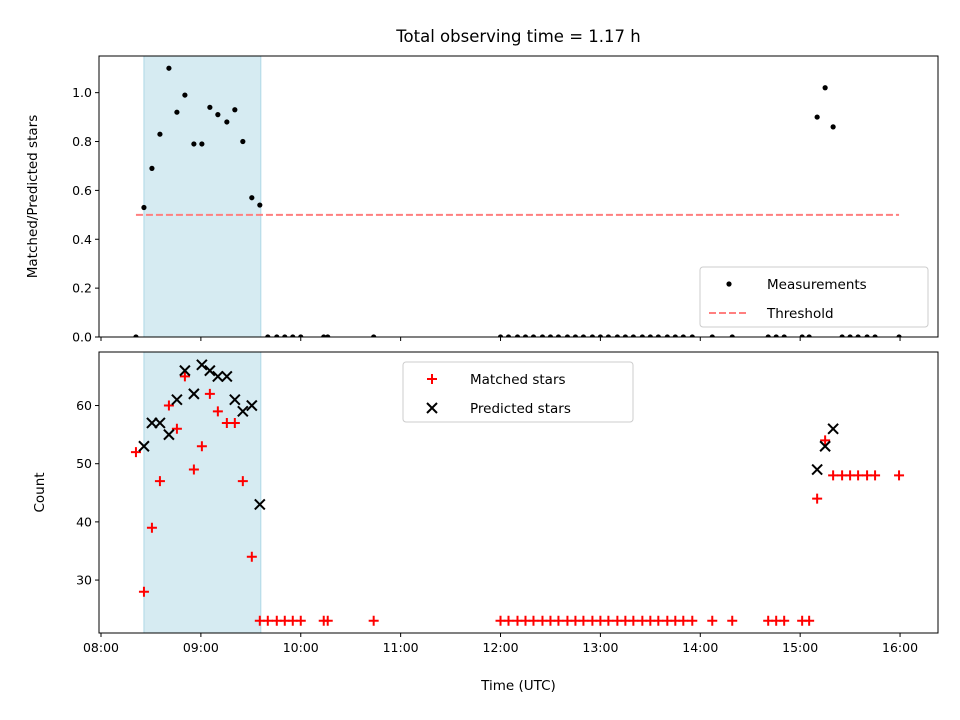 This screenshot has width=960, height=720. Describe the element at coordinates (201, 647) in the screenshot. I see `x-tick-label: 09:00` at that location.